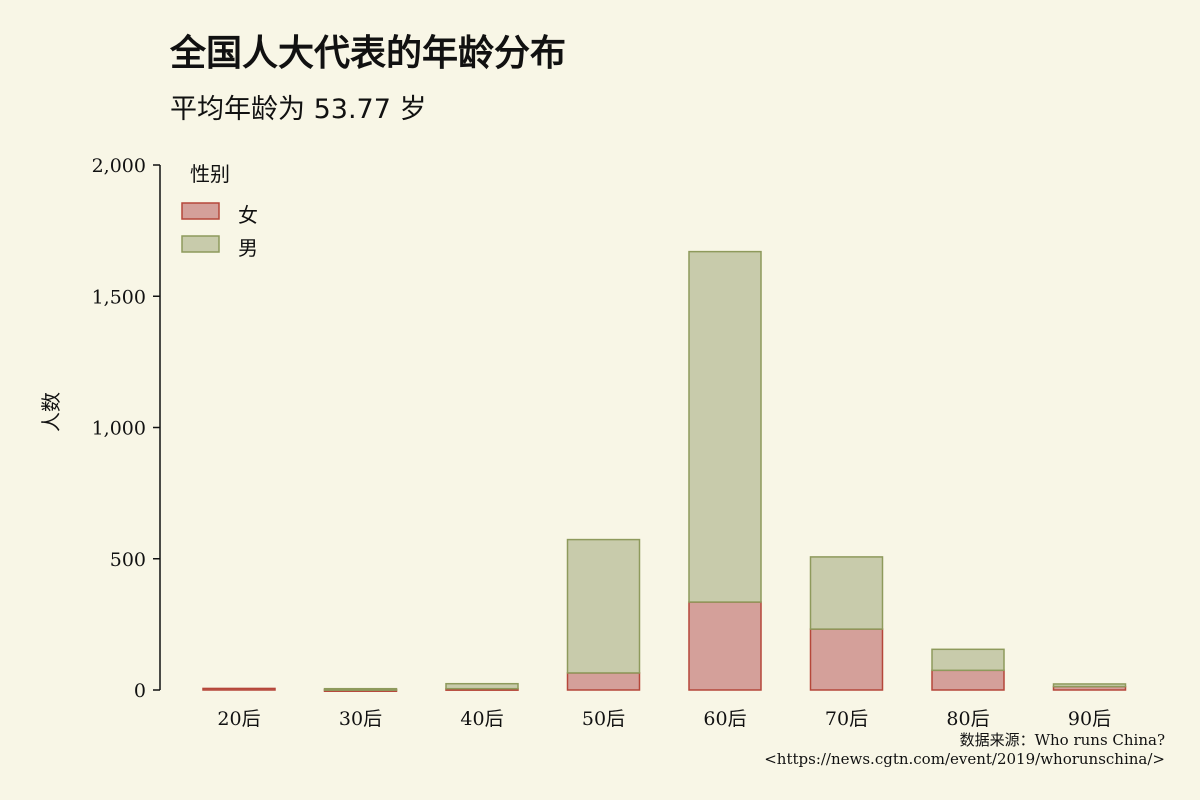 This screenshot has height=800, width=1200. I want to click on y-tick-label: 2,000, so click(119, 166).